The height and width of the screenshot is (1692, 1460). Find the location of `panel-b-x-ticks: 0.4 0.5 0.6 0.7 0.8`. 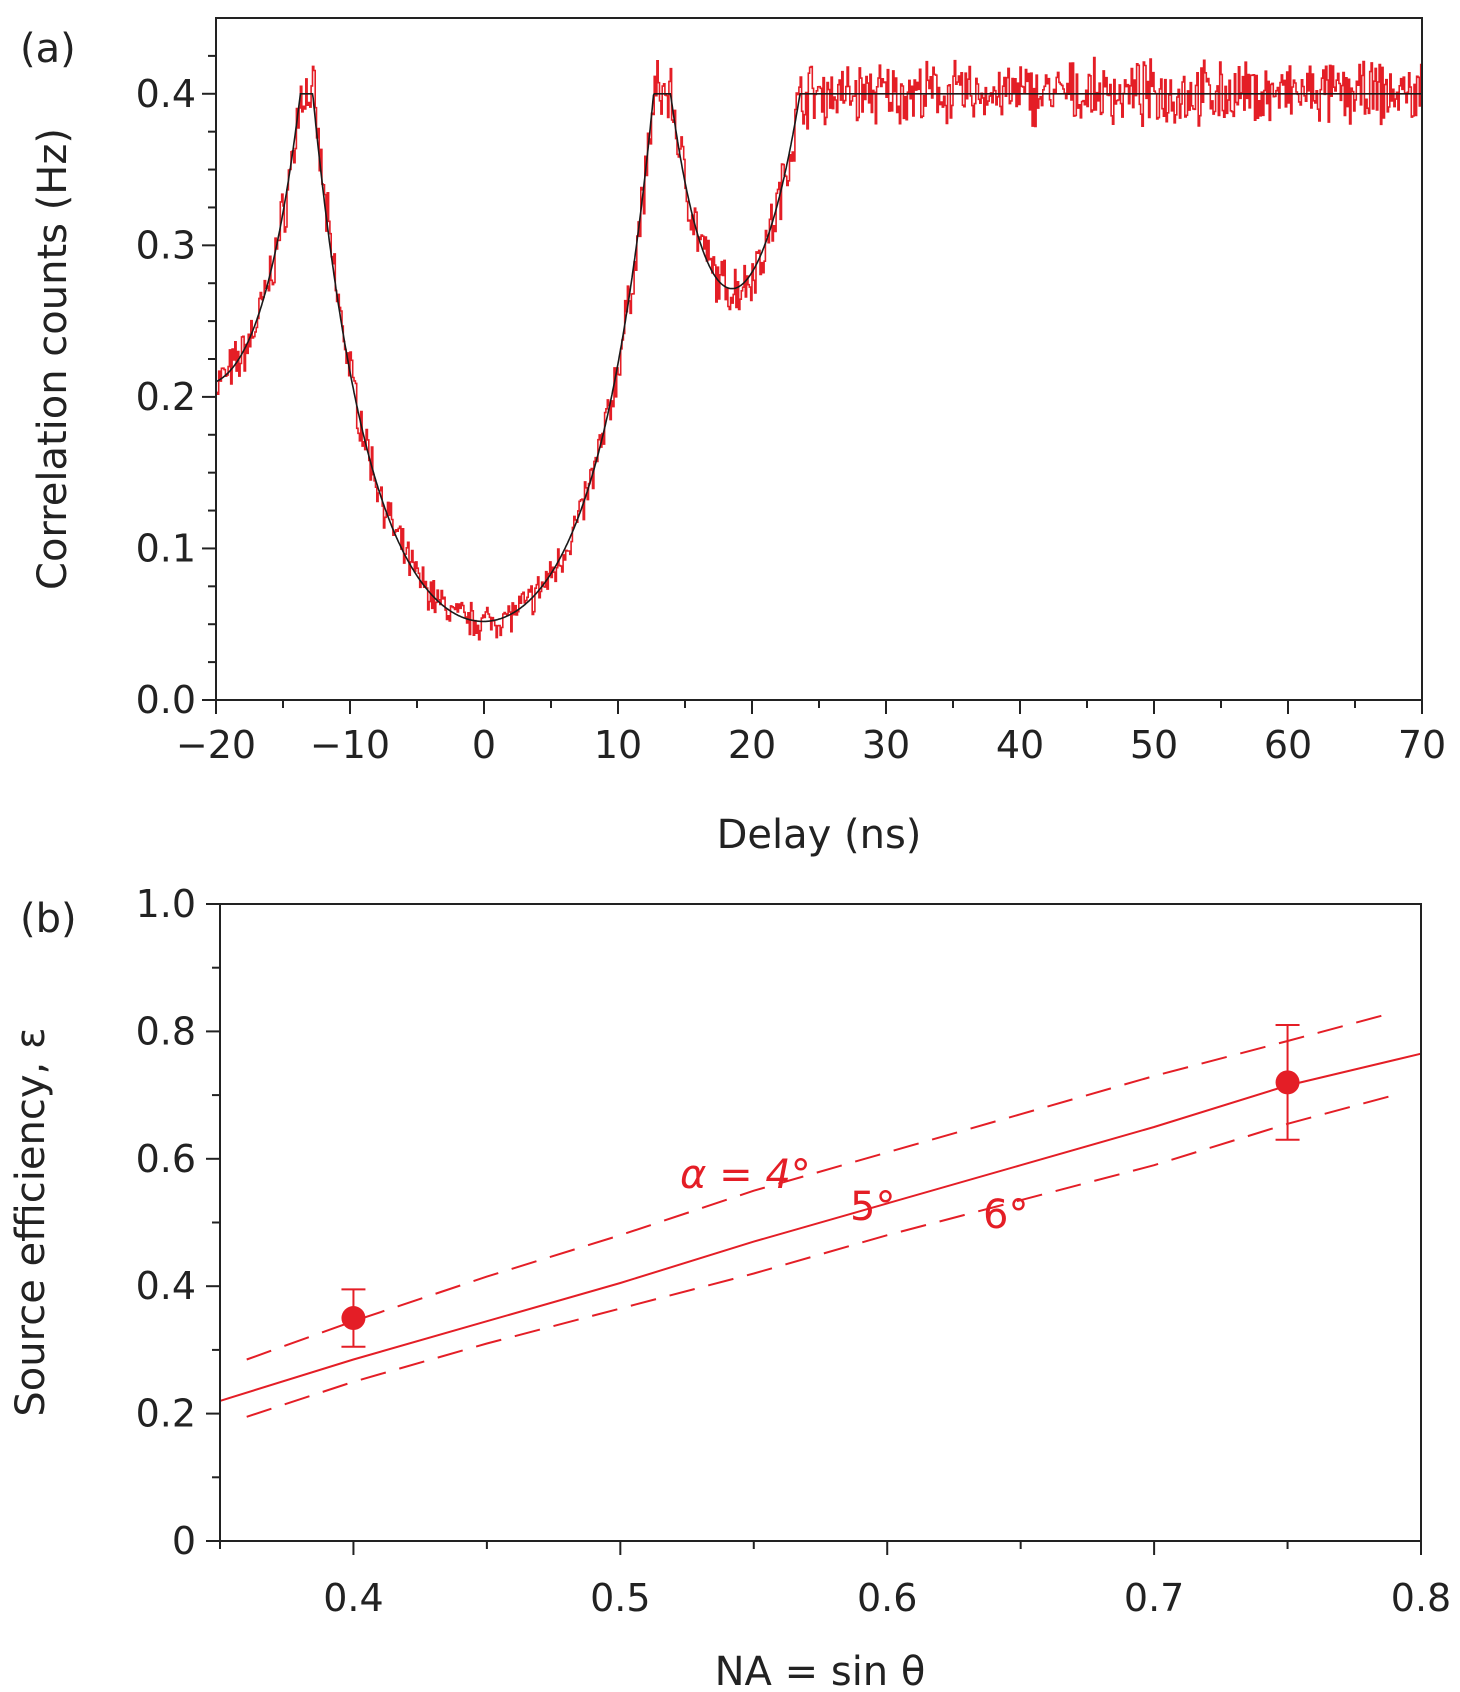

panel-b-x-ticks: 0.4 0.5 0.6 0.7 0.8 is located at coordinates (835, 1580).